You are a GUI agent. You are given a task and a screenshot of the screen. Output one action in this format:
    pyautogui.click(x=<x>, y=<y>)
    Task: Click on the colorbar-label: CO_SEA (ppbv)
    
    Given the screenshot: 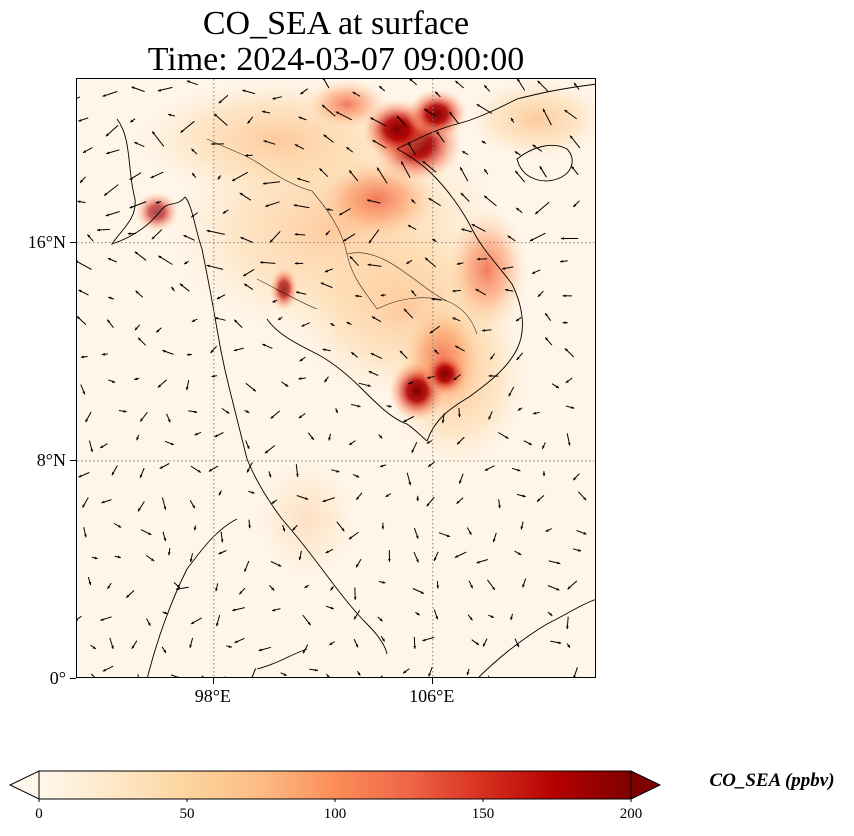 What is the action you would take?
    pyautogui.click(x=772, y=780)
    